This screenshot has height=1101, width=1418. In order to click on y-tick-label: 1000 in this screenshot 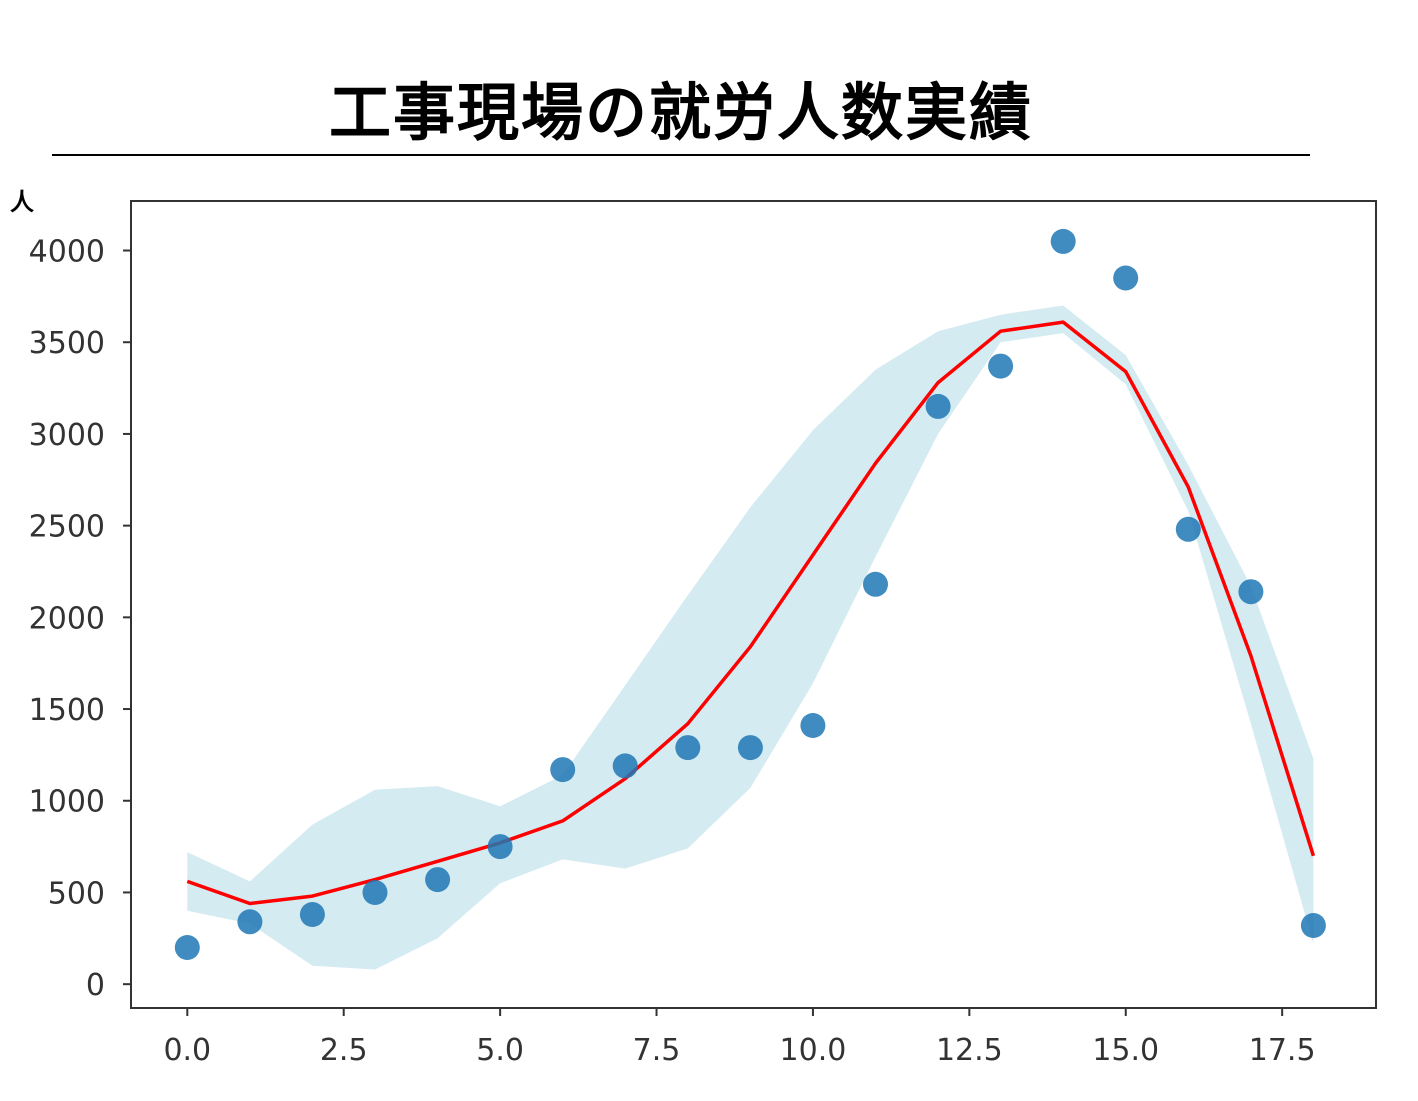, I will do `click(67, 802)`.